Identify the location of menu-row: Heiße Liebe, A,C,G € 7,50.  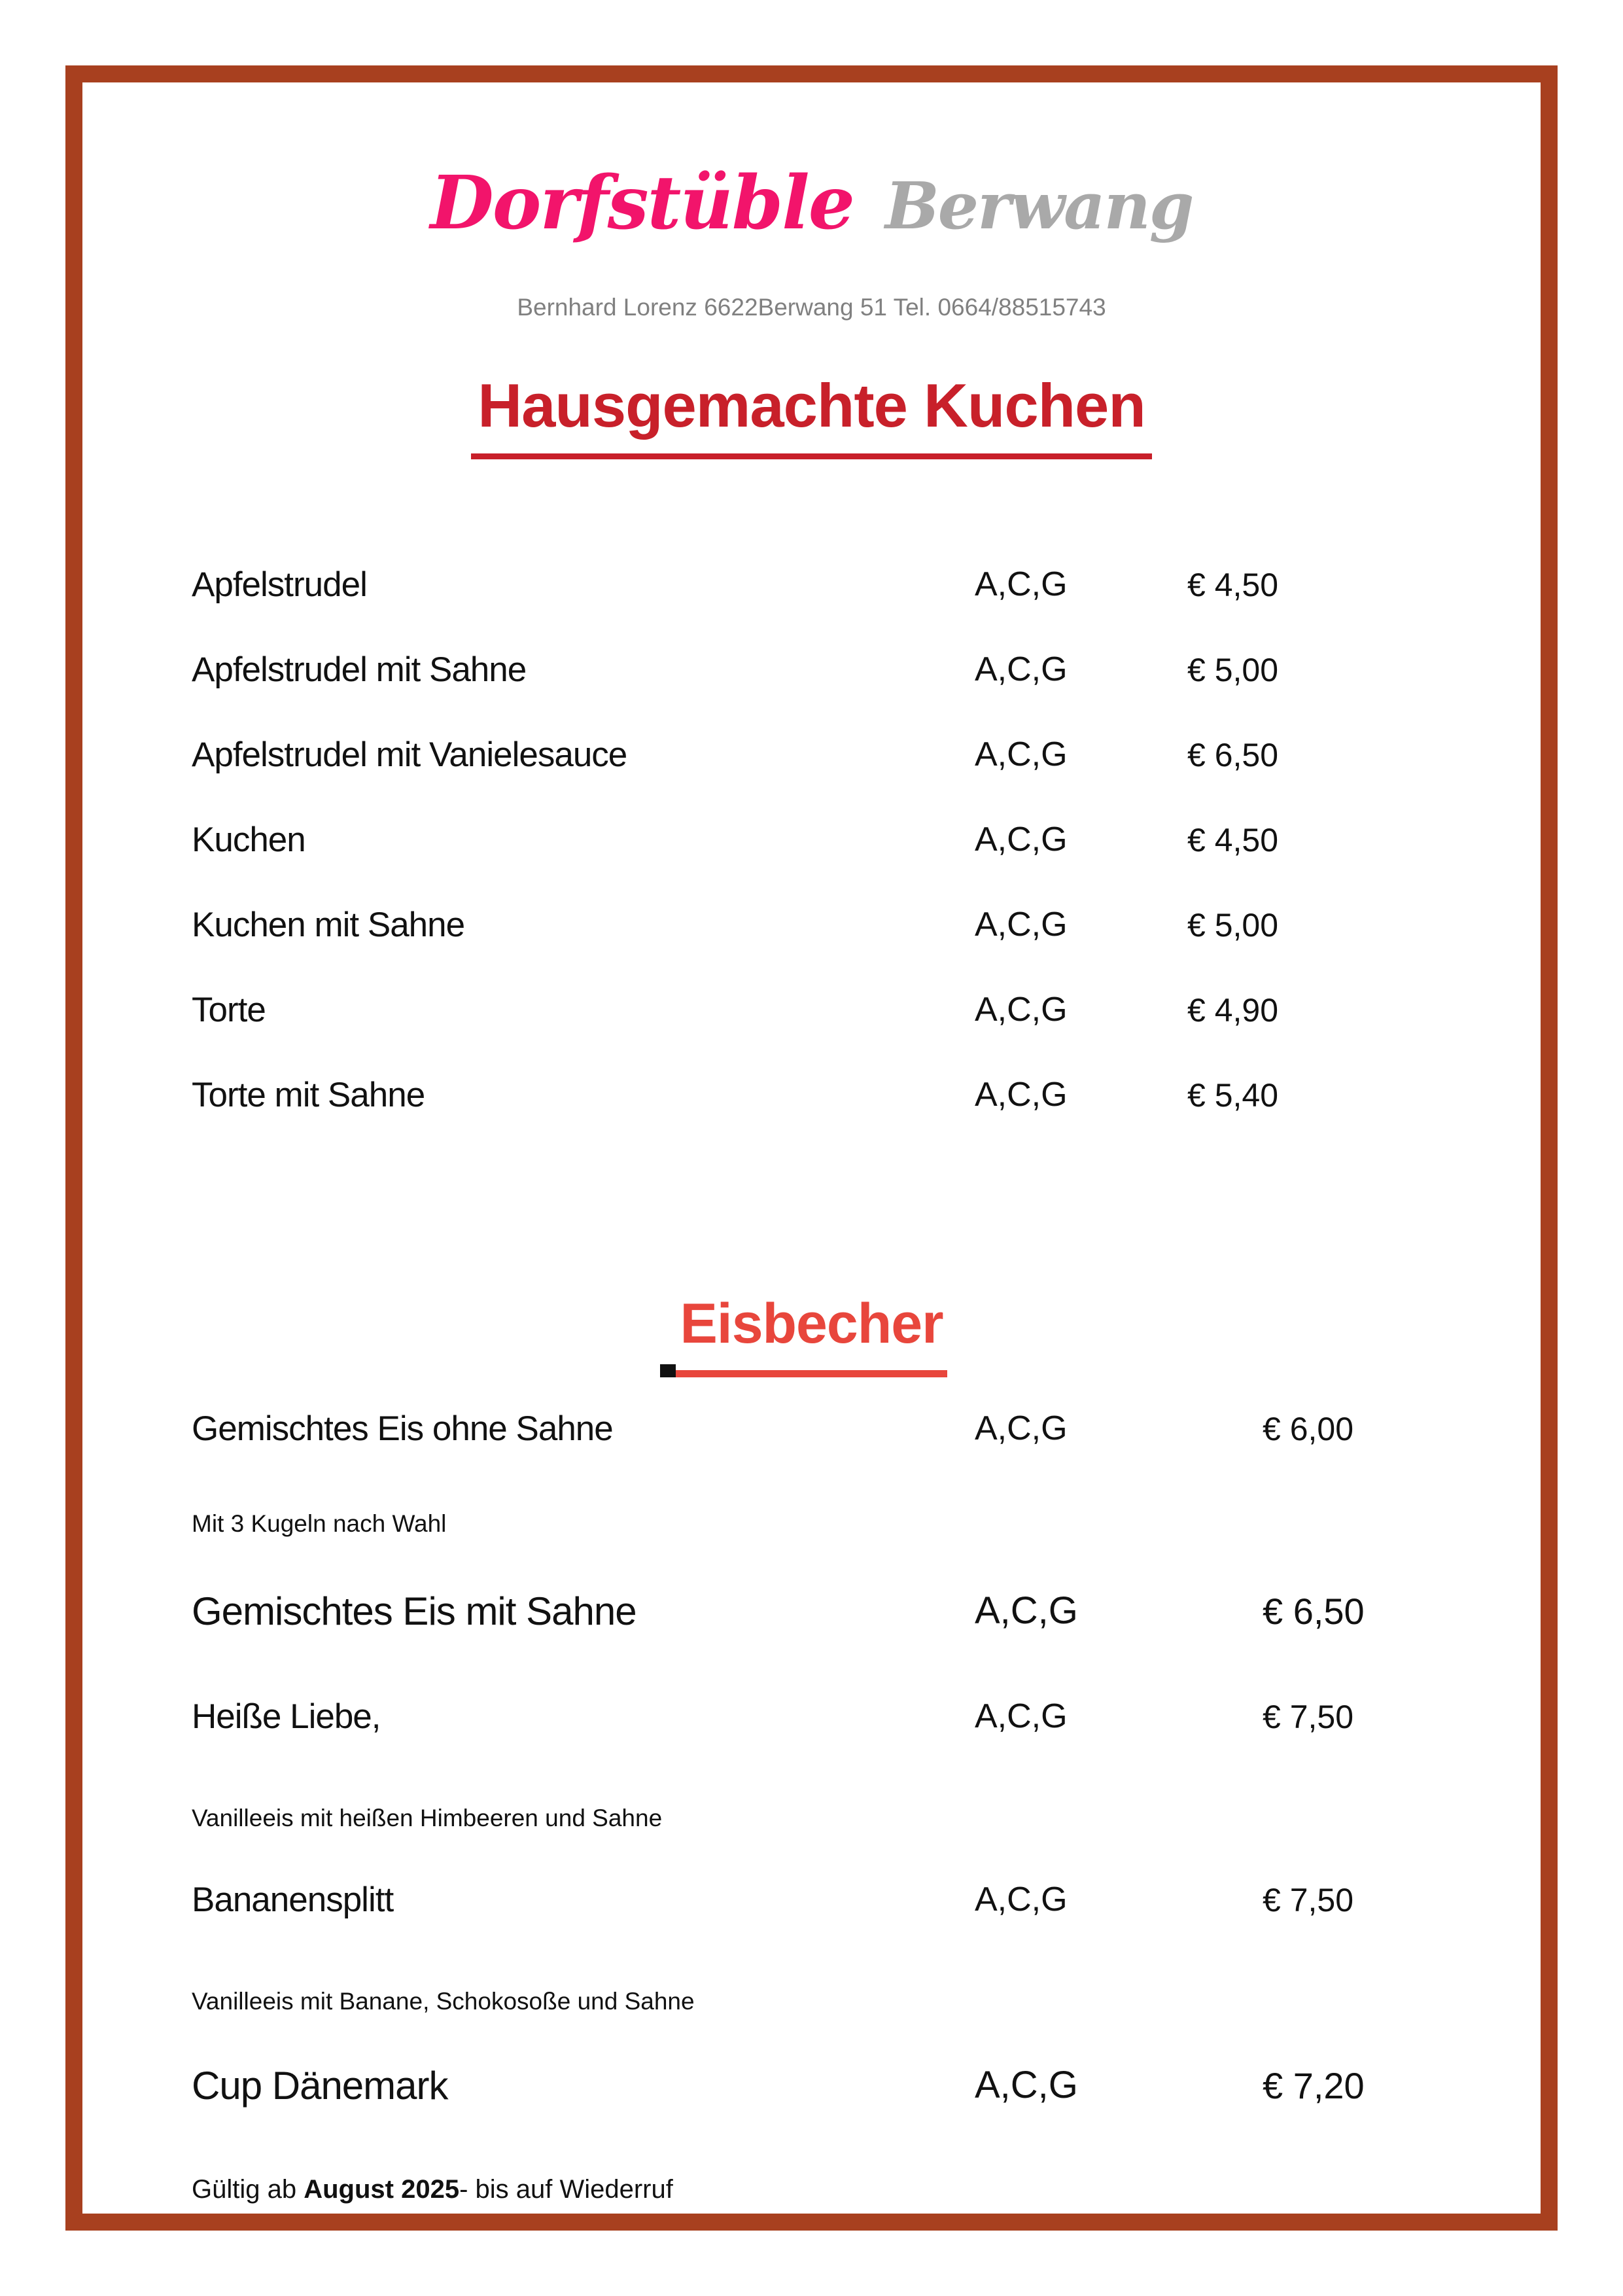
(867, 1751).